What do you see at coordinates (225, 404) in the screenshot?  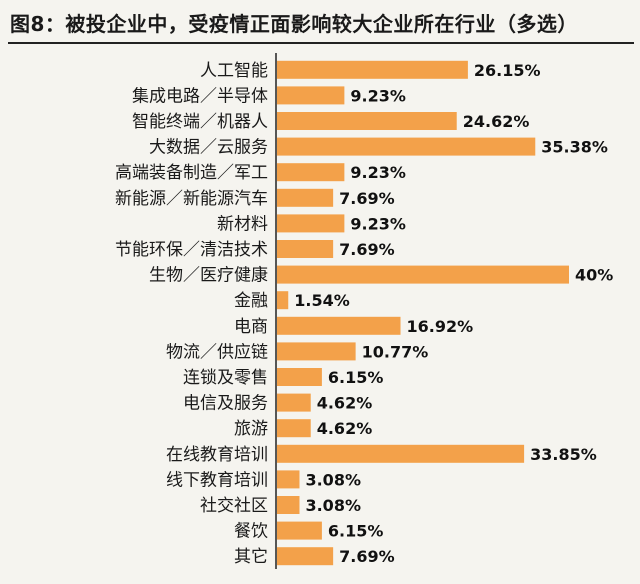 I see `category-label: 电信及服务` at bounding box center [225, 404].